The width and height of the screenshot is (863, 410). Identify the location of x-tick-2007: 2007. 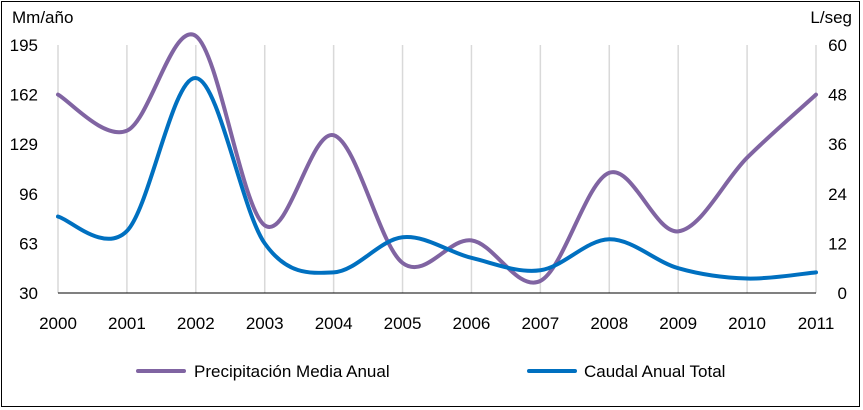
(540, 323).